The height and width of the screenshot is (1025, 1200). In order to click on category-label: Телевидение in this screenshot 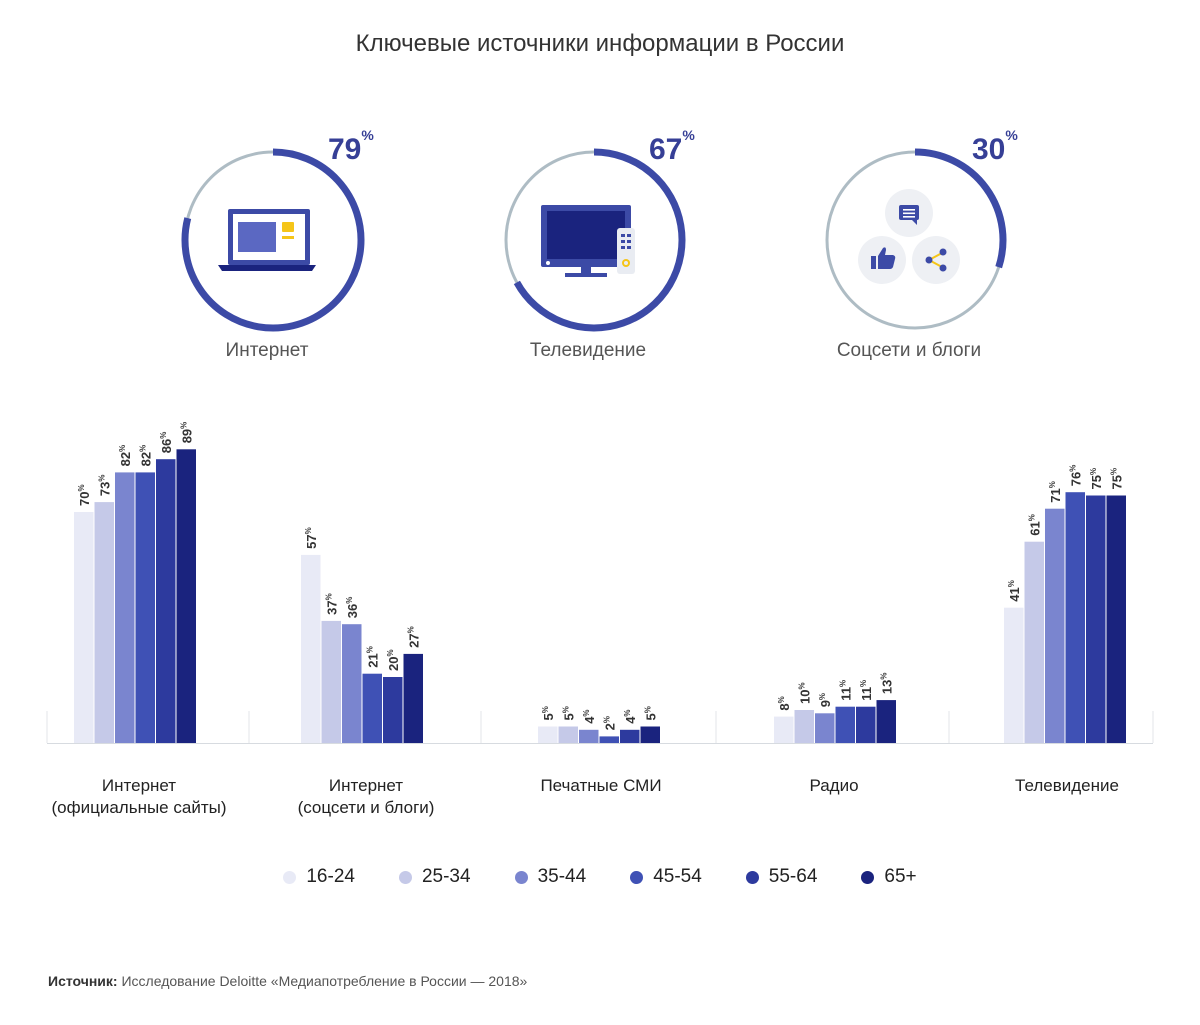, I will do `click(1067, 785)`.